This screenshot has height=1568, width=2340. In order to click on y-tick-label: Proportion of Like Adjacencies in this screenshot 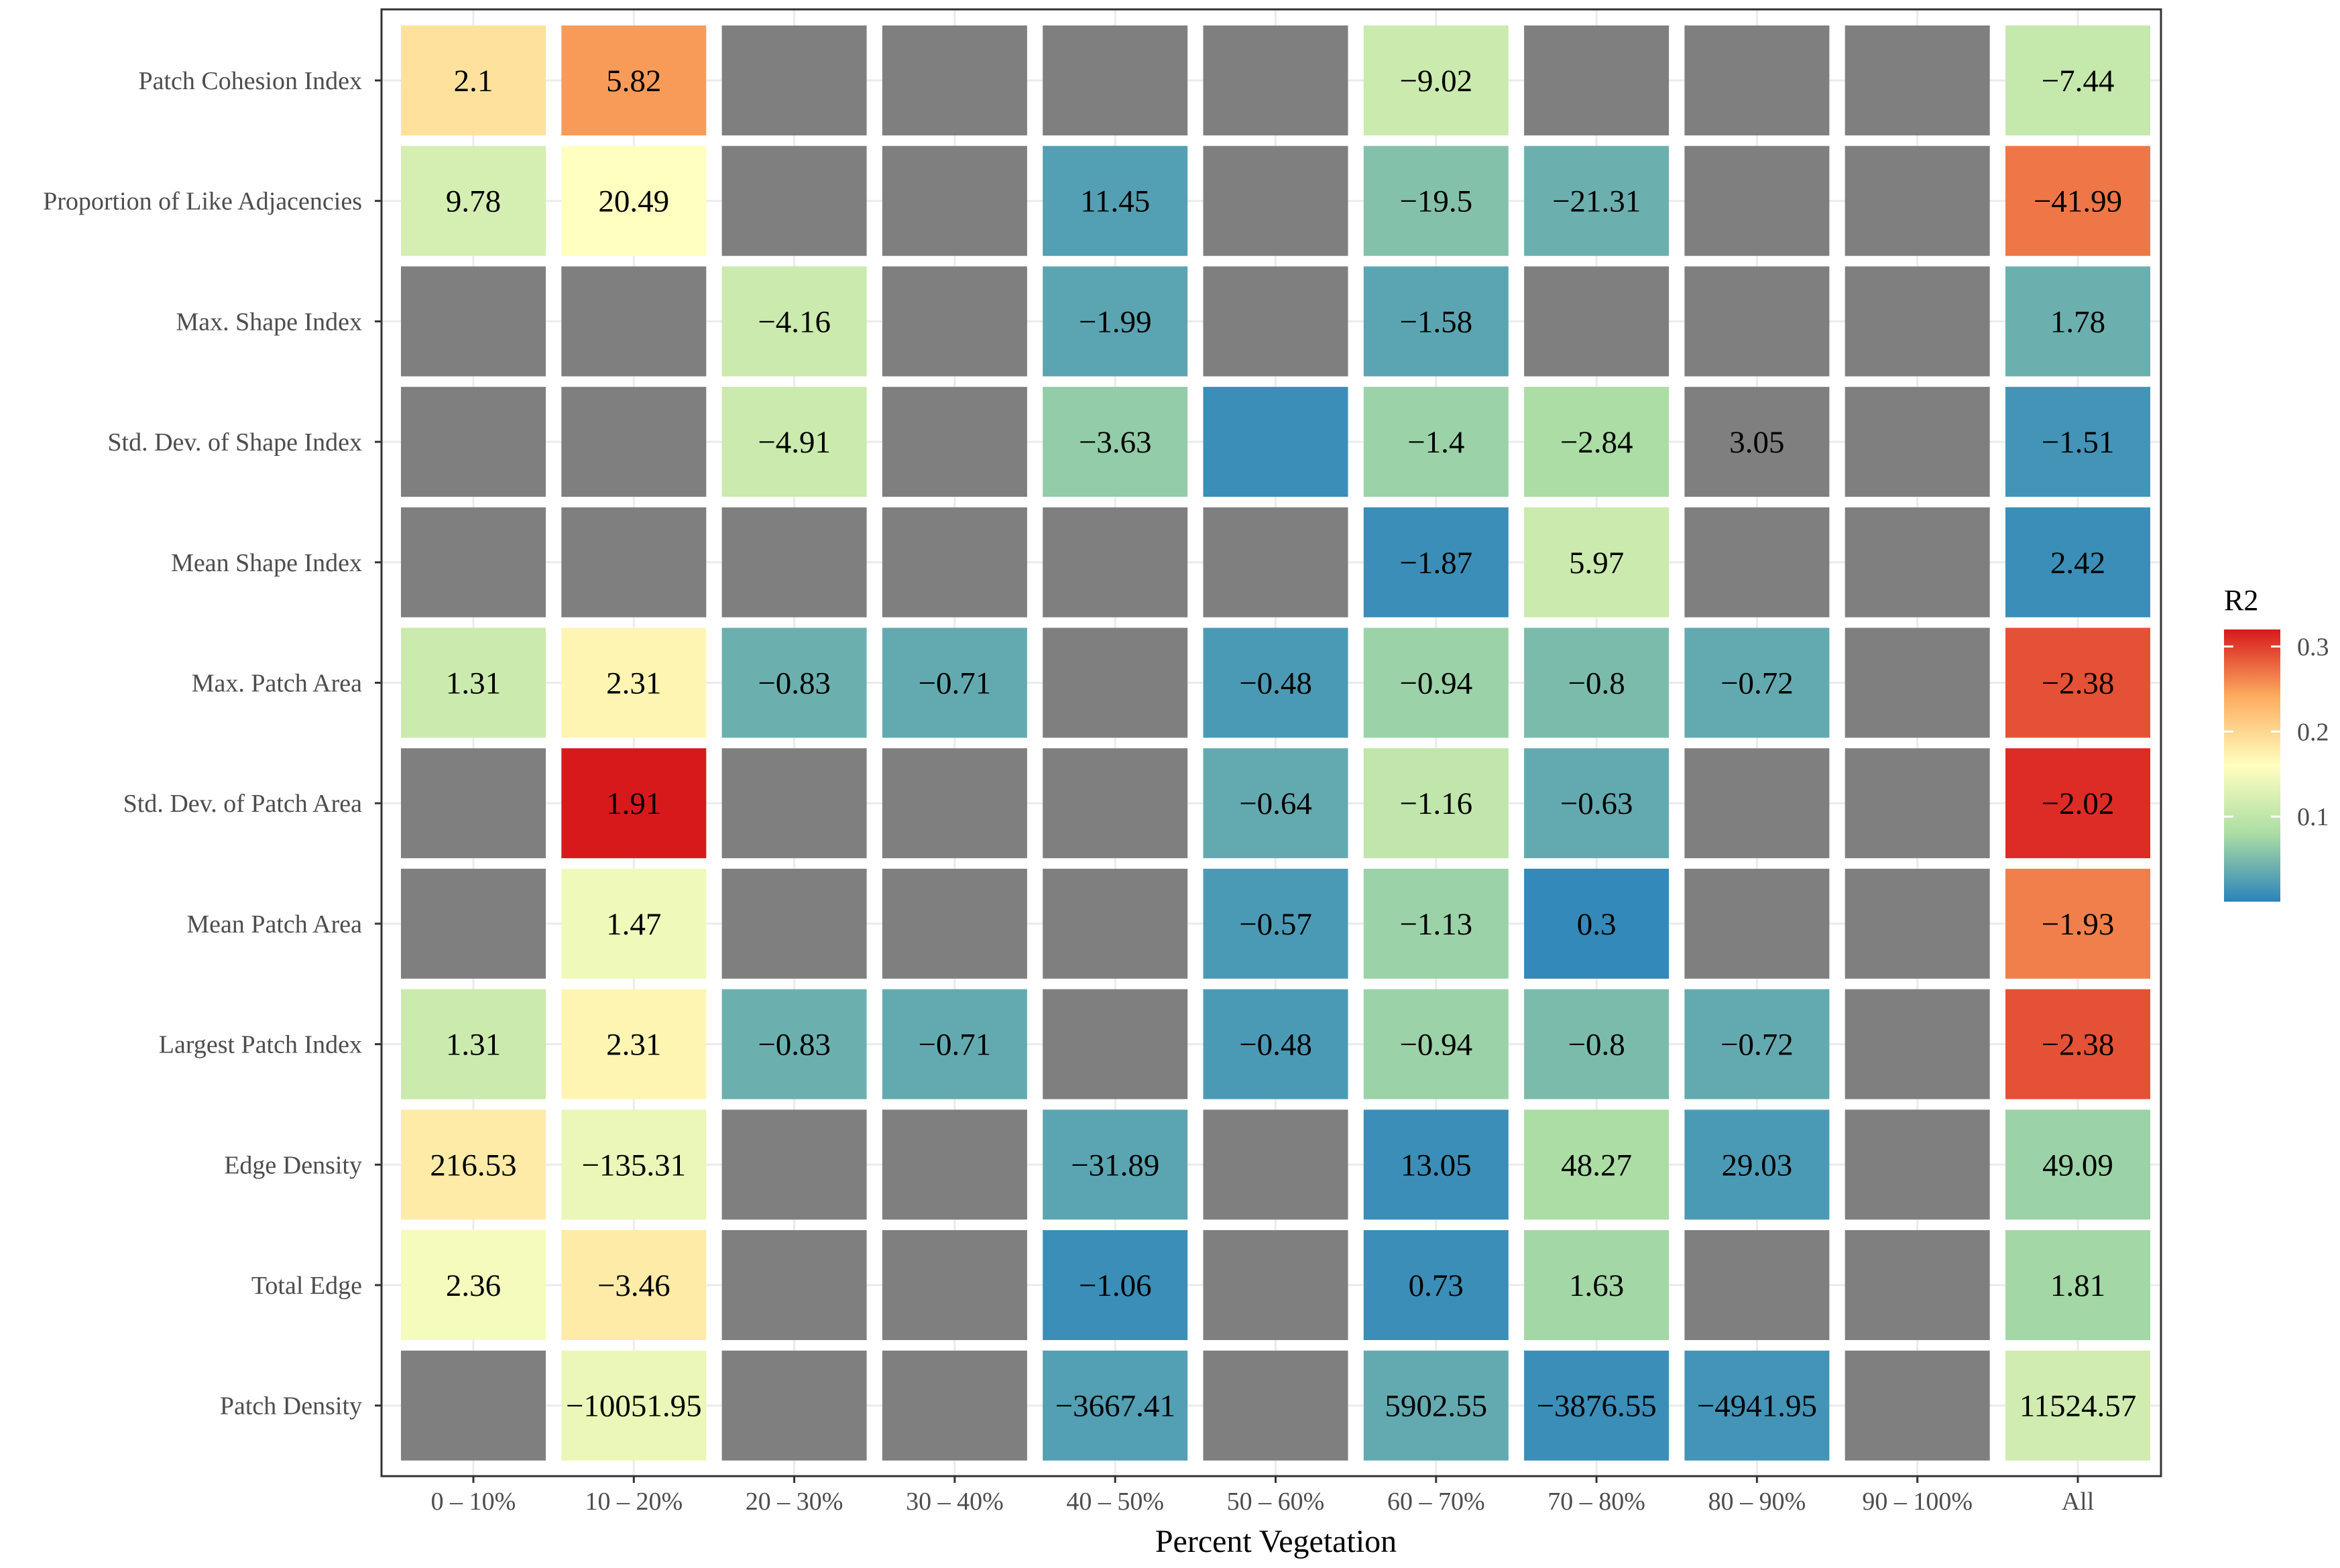, I will do `click(202, 202)`.